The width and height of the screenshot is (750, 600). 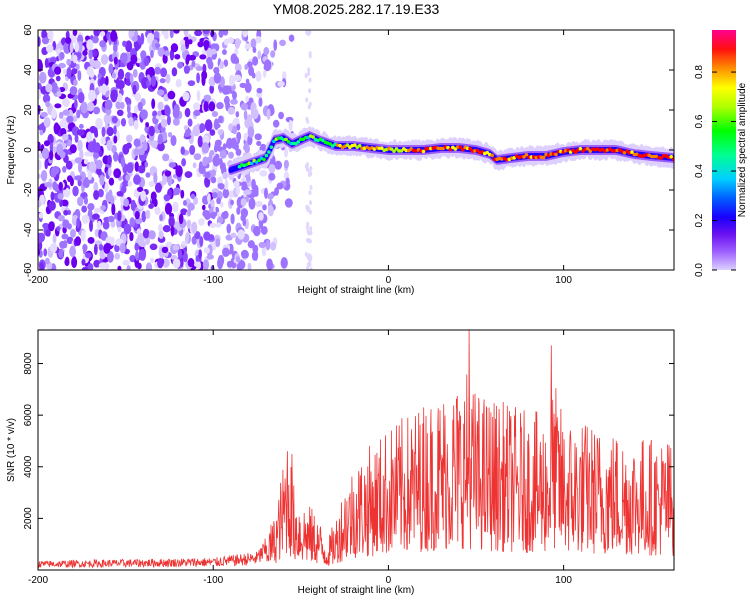 I want to click on y-tick-label: 4000, so click(x=28, y=466).